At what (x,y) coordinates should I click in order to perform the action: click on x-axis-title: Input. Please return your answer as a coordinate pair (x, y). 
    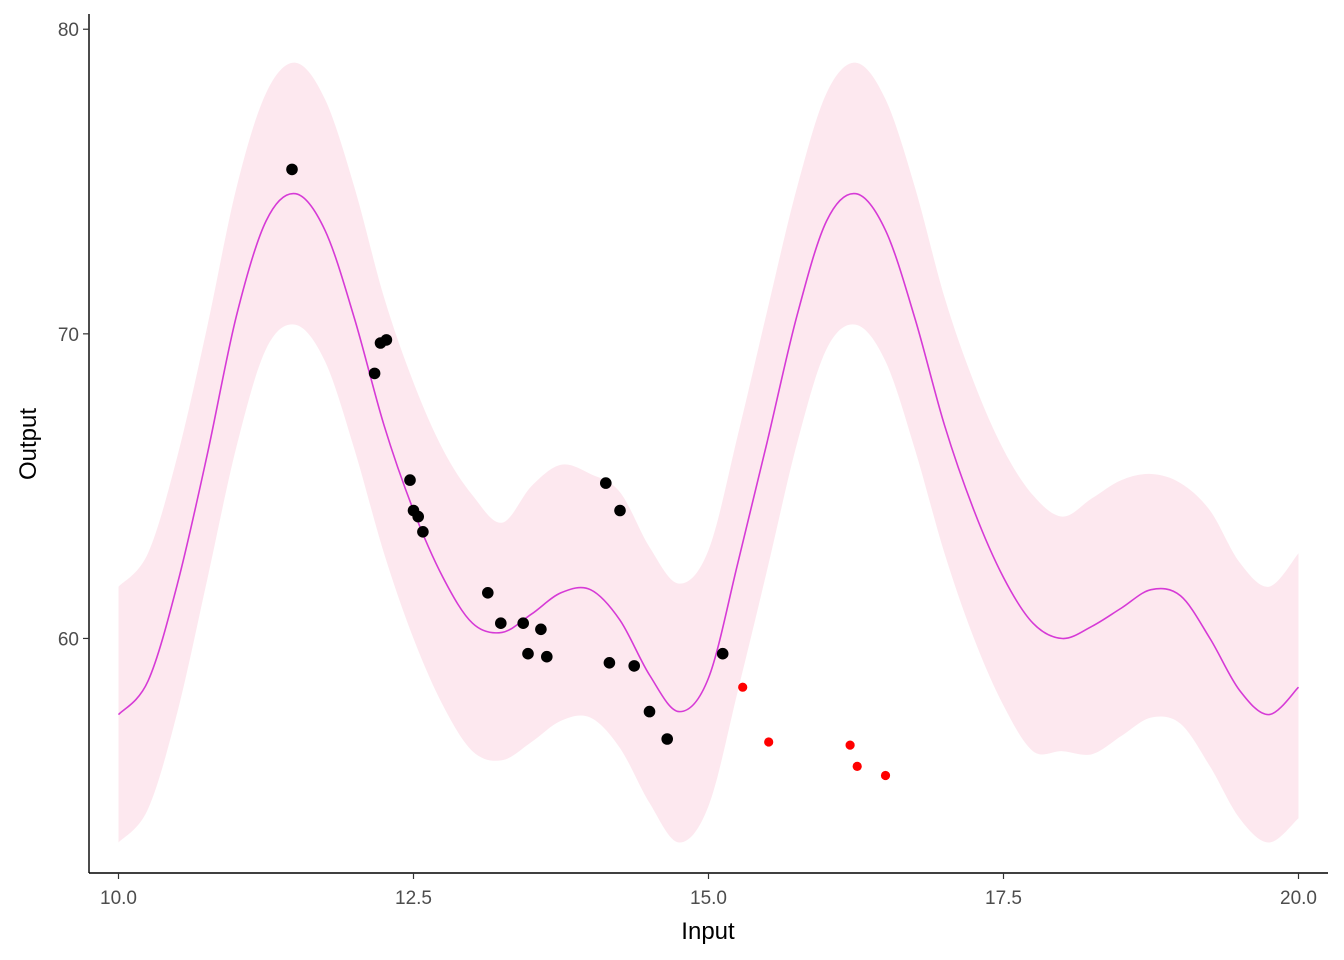
    Looking at the image, I should click on (708, 931).